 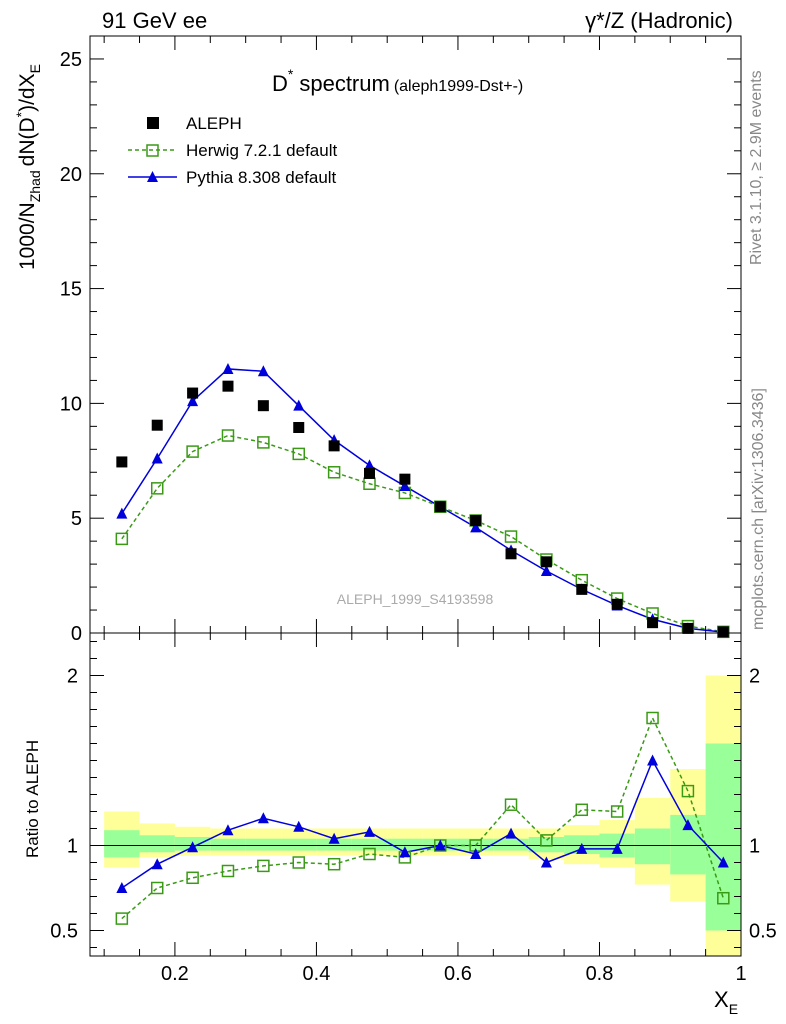 What do you see at coordinates (72, 677) in the screenshot?
I see `y-tick-label-ratio: 2` at bounding box center [72, 677].